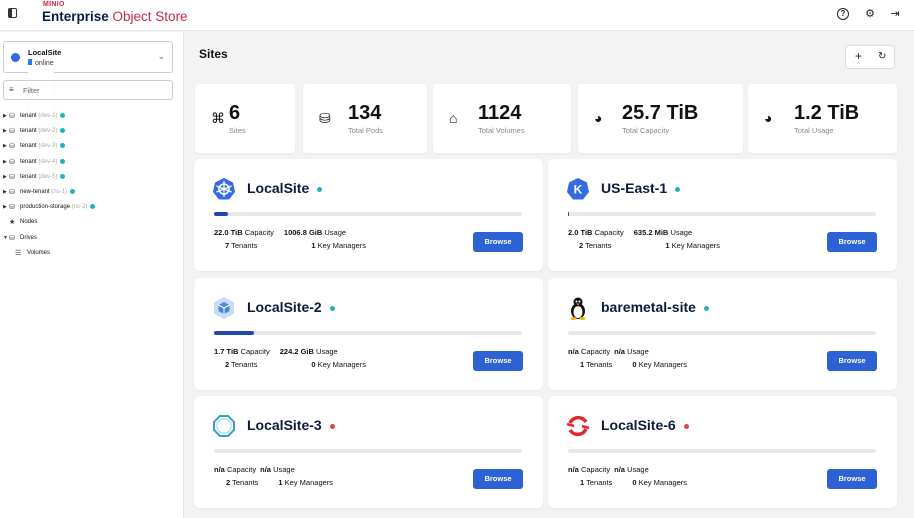  I want to click on key-managers-group: 1 Key Managers, so click(305, 482).